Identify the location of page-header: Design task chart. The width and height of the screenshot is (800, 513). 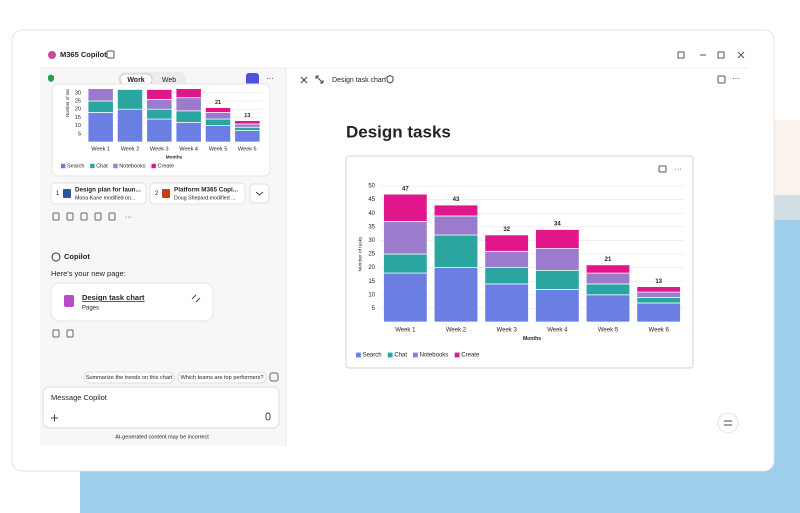
(359, 80).